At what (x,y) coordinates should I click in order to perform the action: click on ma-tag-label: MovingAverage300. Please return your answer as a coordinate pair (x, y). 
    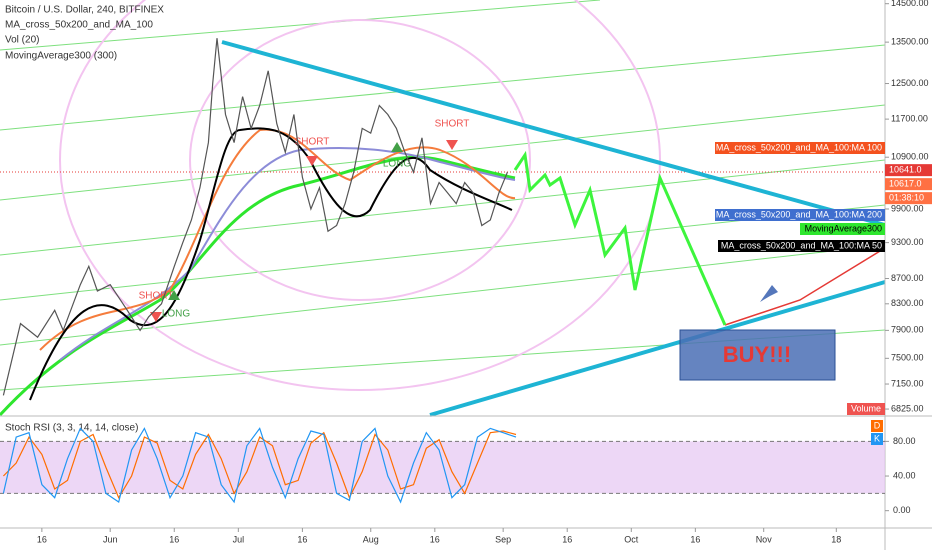
    Looking at the image, I should click on (843, 228).